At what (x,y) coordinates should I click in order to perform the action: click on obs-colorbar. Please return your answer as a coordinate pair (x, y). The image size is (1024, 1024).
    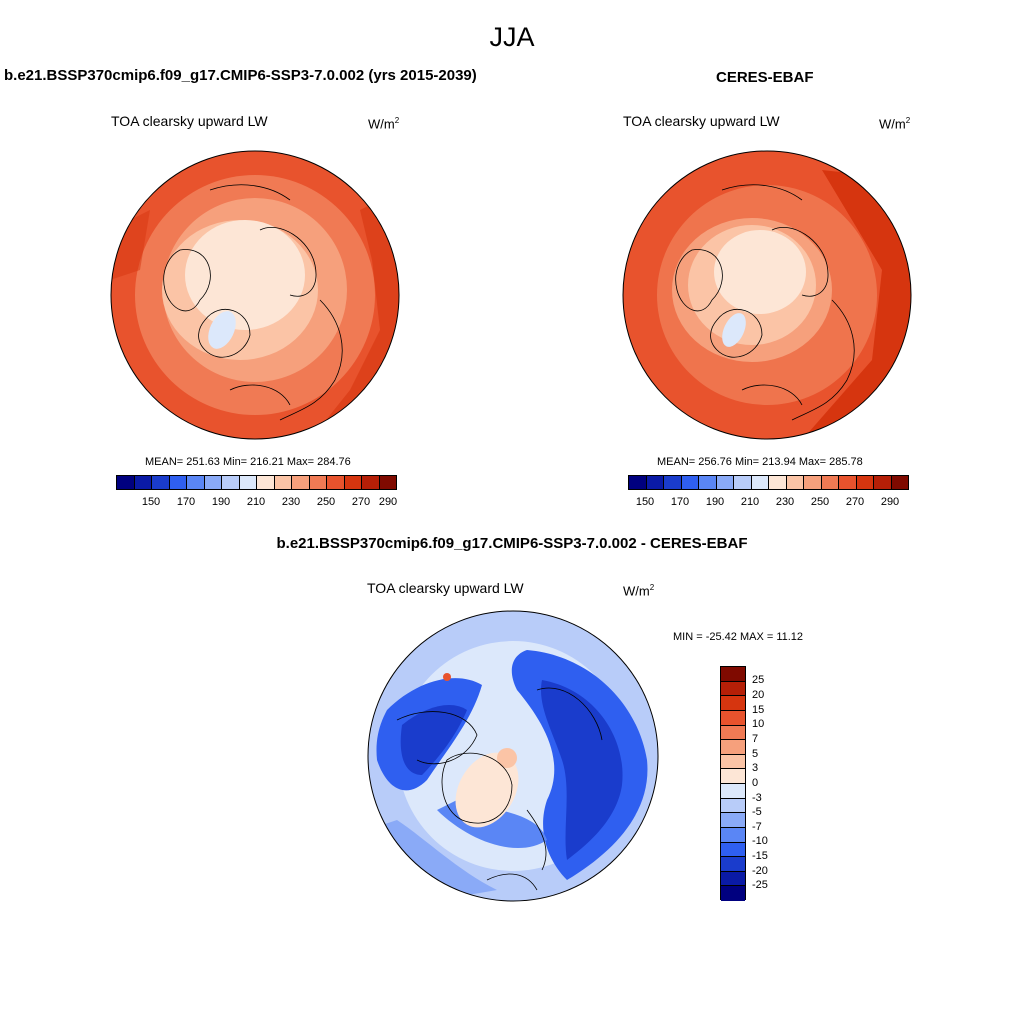
    Looking at the image, I should click on (768, 482).